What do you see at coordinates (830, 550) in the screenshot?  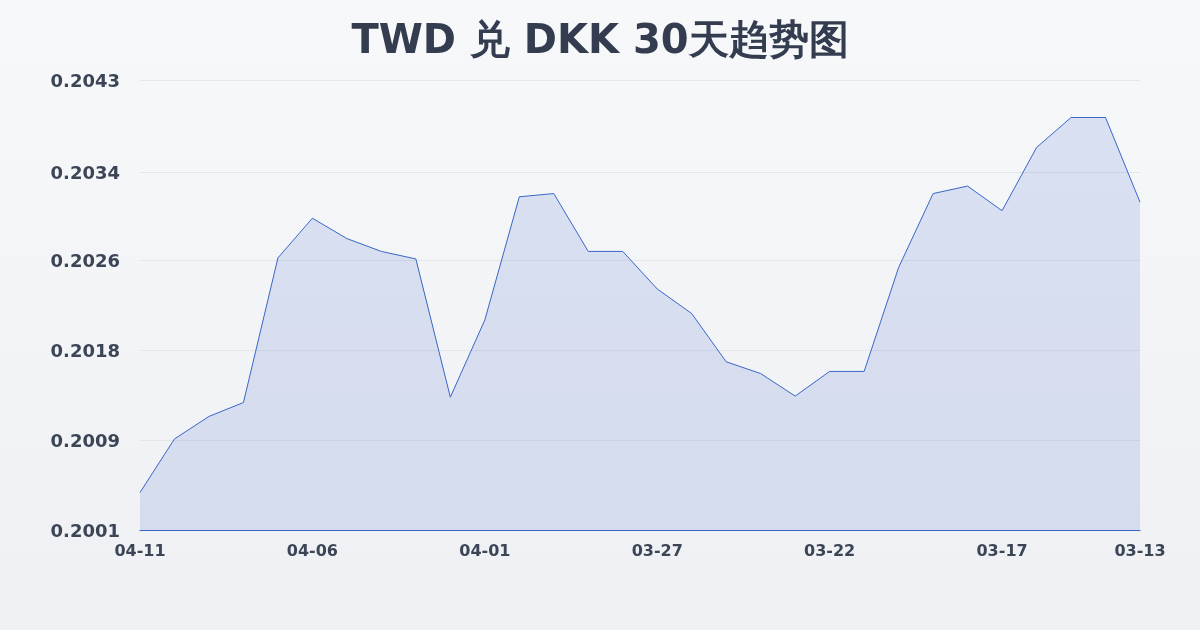 I see `x-tick-label: 03-22` at bounding box center [830, 550].